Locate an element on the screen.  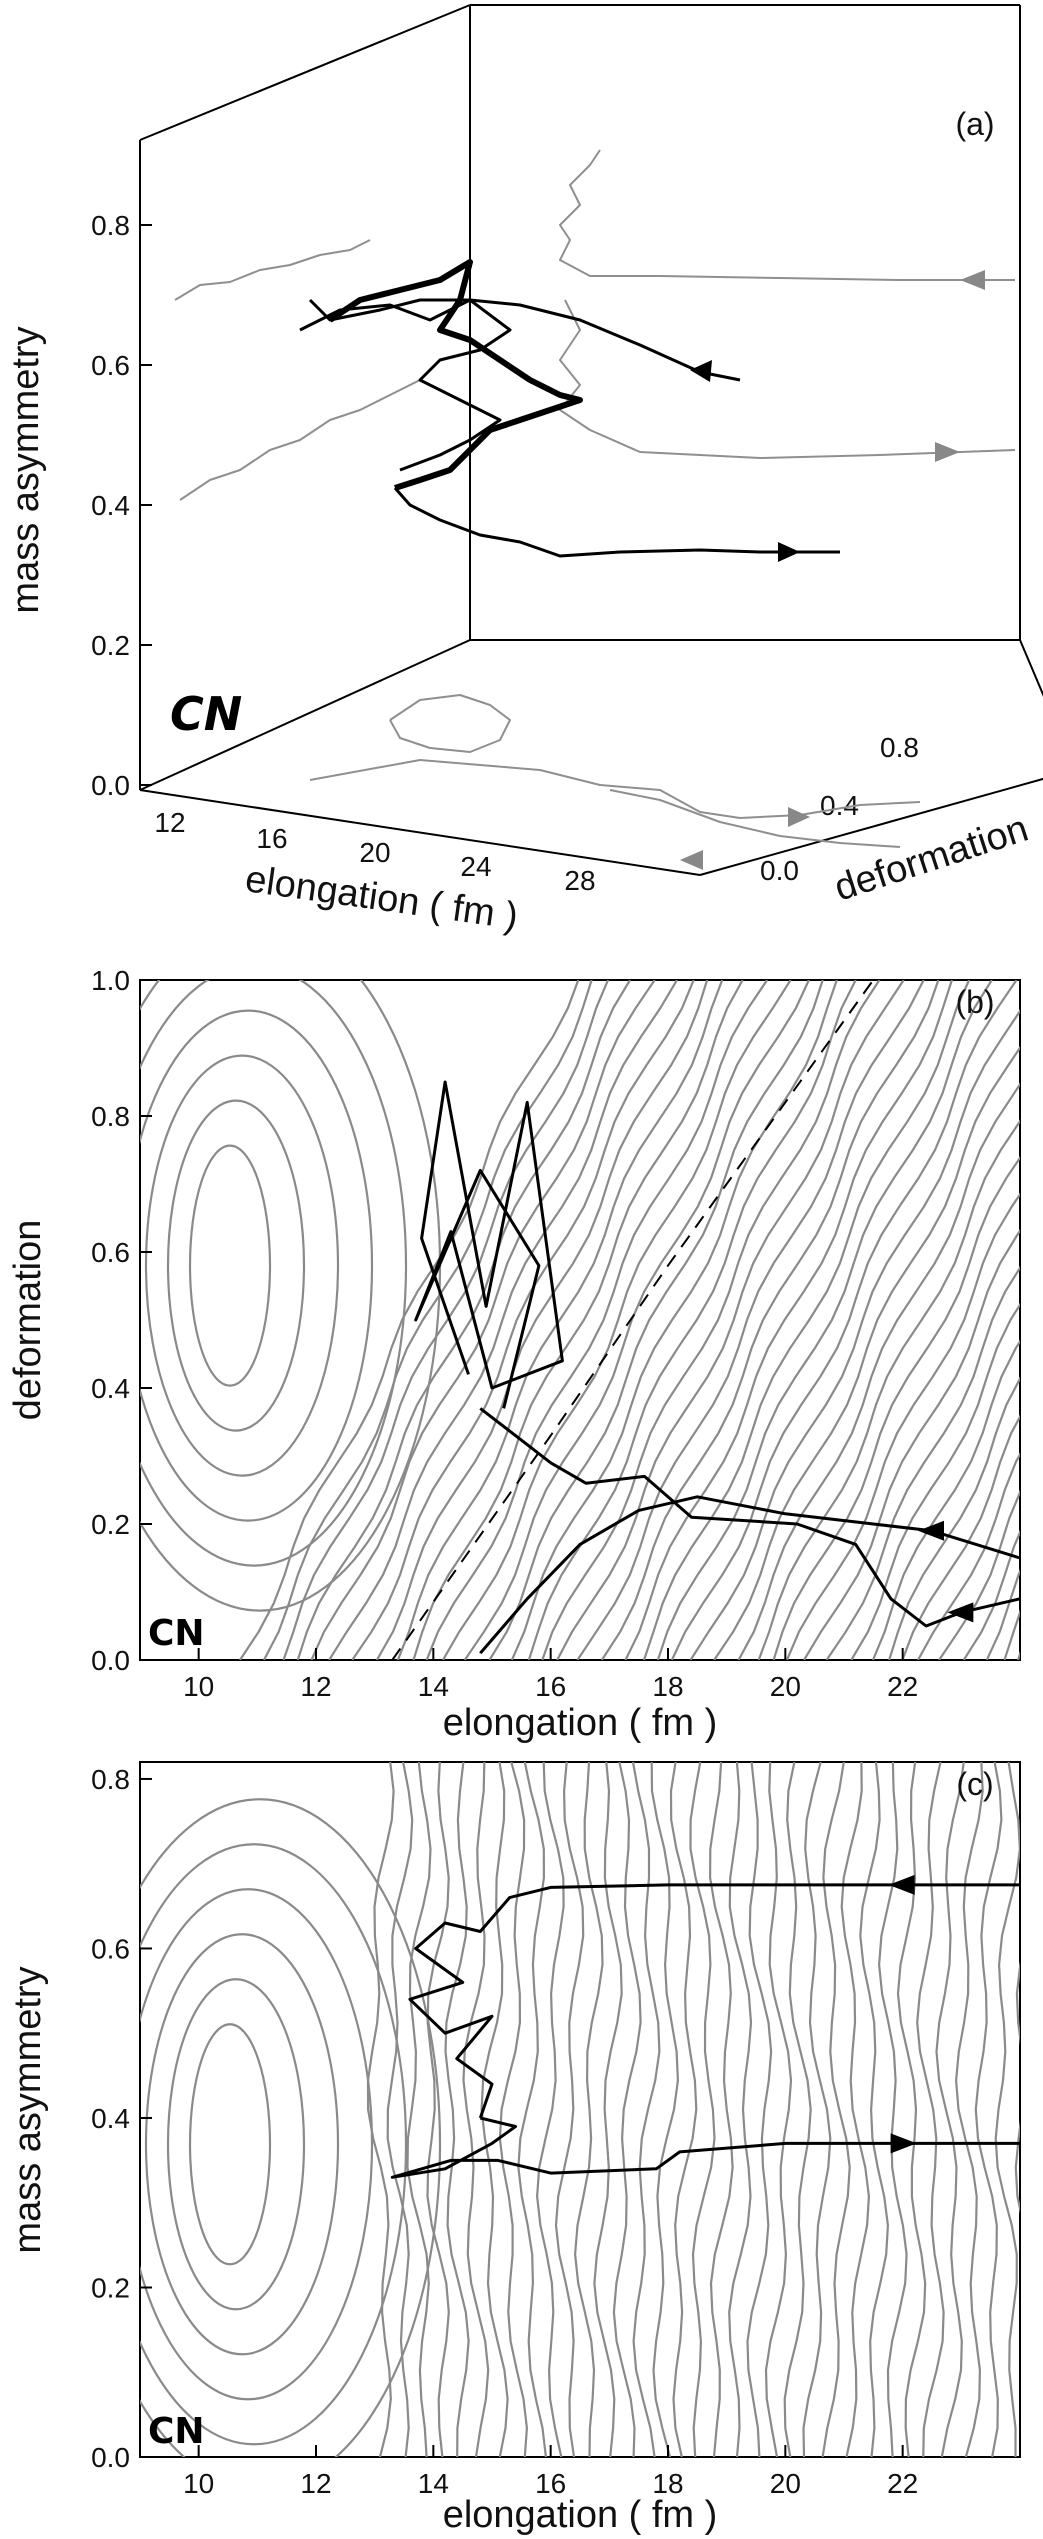
a-ylabel: mass asymmetry is located at coordinates (26, 469).